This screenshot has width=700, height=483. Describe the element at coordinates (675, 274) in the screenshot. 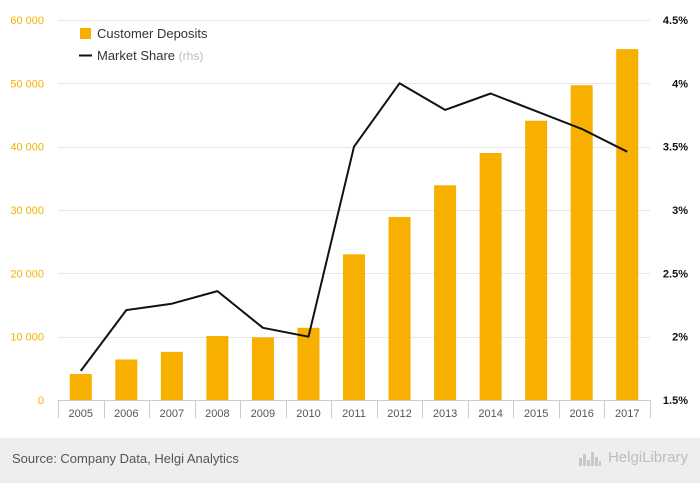

I see `y-right-tick-label: 2.5%` at that location.